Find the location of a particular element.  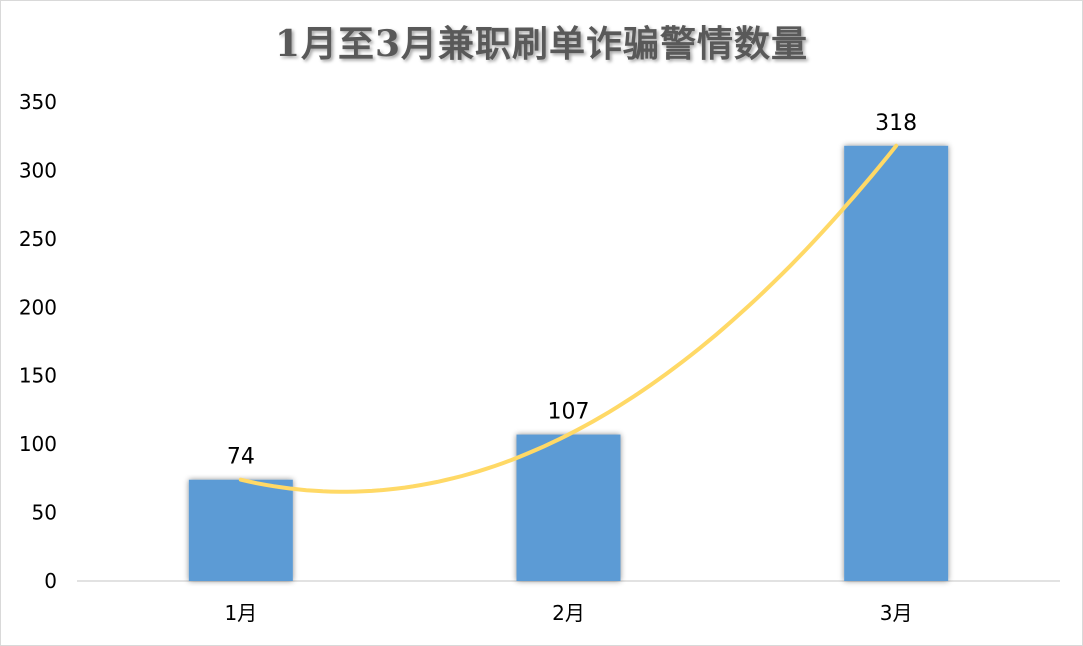

x-tick-label: 2月 is located at coordinates (568, 613).